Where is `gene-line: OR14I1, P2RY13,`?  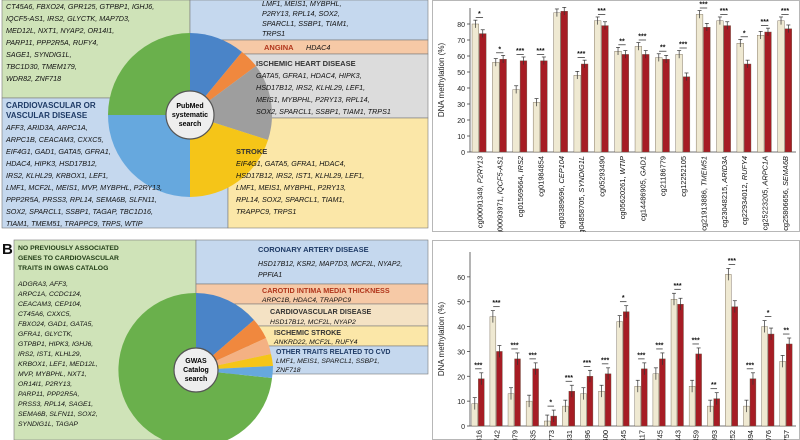 gene-line: OR14I1, P2RY13, is located at coordinates (45, 384).